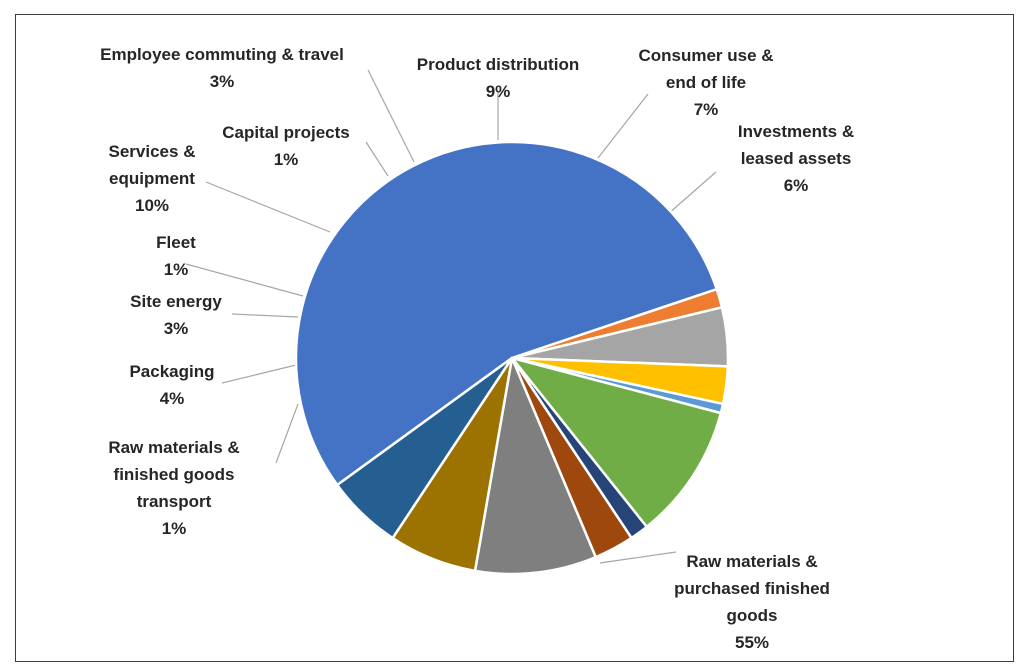 This screenshot has width=1024, height=672. What do you see at coordinates (706, 109) in the screenshot?
I see `slice-percent-label: 7%` at bounding box center [706, 109].